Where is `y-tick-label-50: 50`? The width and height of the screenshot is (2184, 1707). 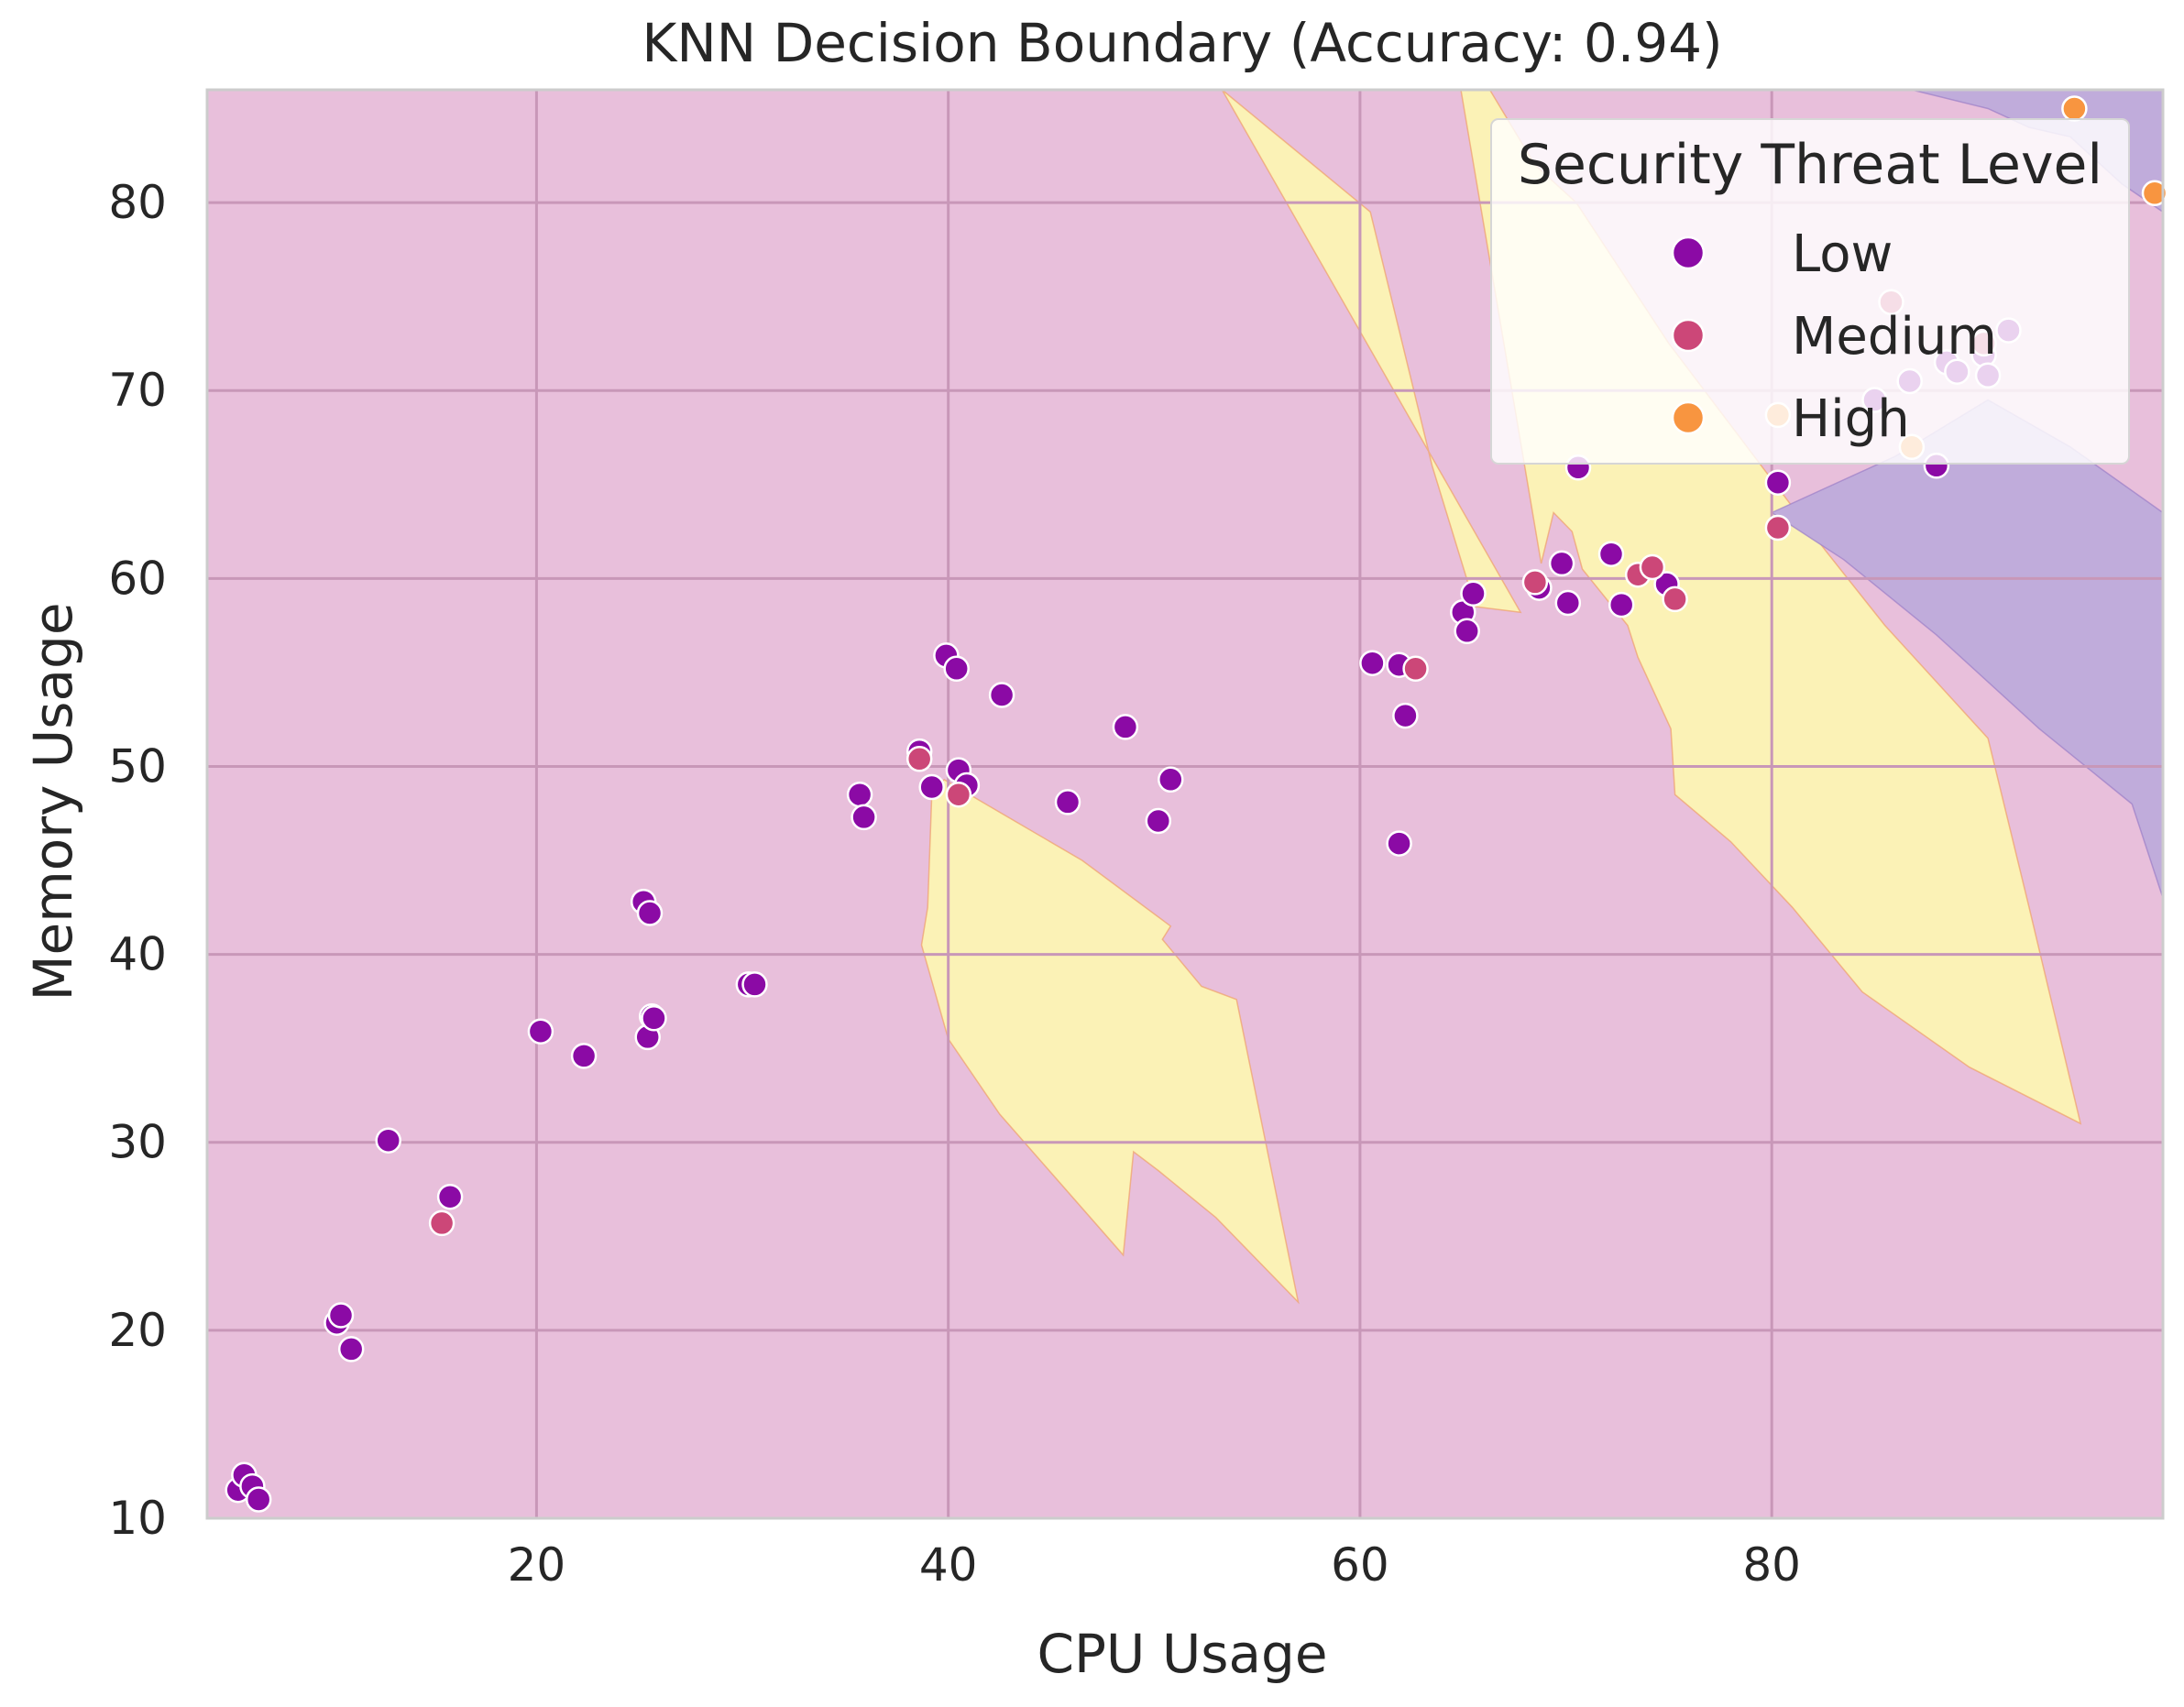
y-tick-label-50: 50 is located at coordinates (137, 766).